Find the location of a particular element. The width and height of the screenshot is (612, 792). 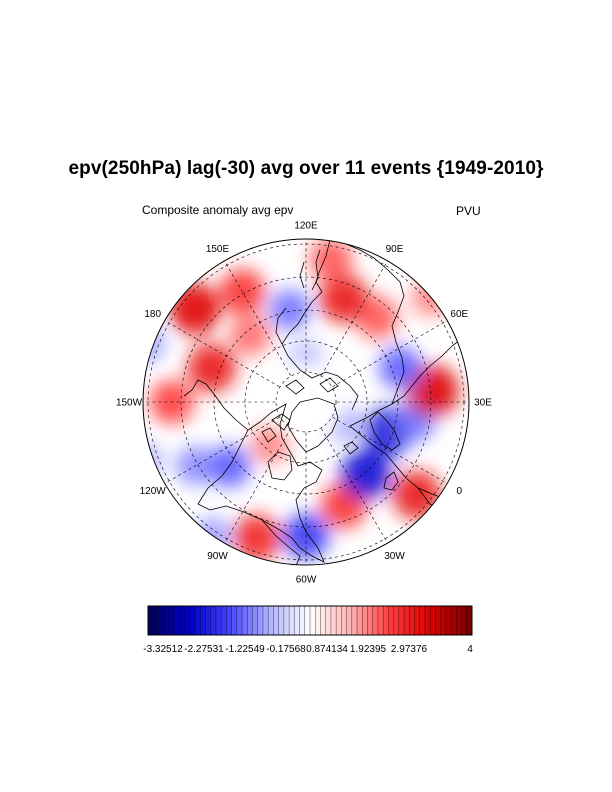

colorbar-tick-label: -1.22549 is located at coordinates (245, 649).